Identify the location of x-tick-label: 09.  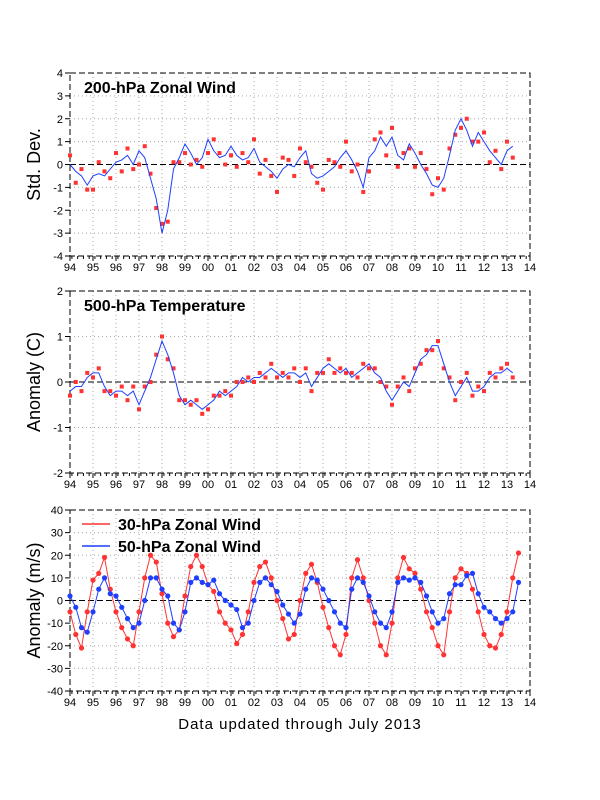
(415, 268).